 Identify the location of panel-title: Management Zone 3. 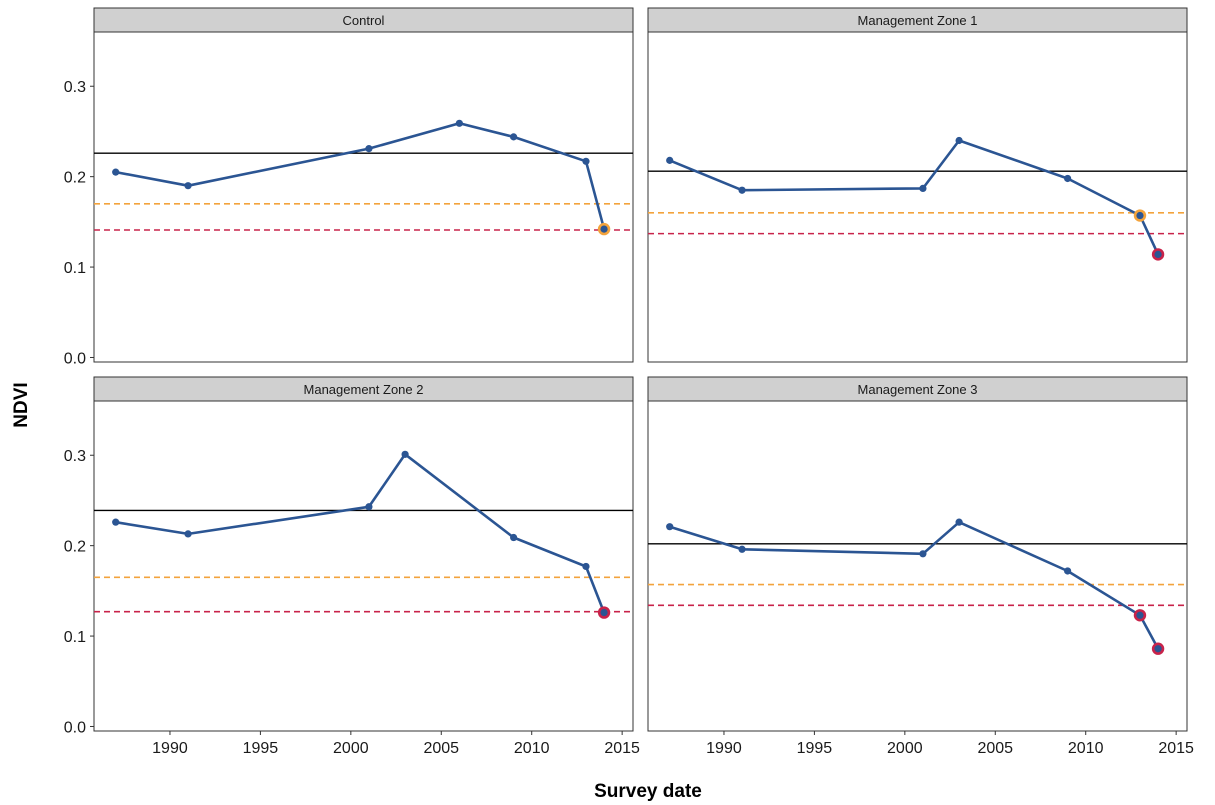
(918, 389).